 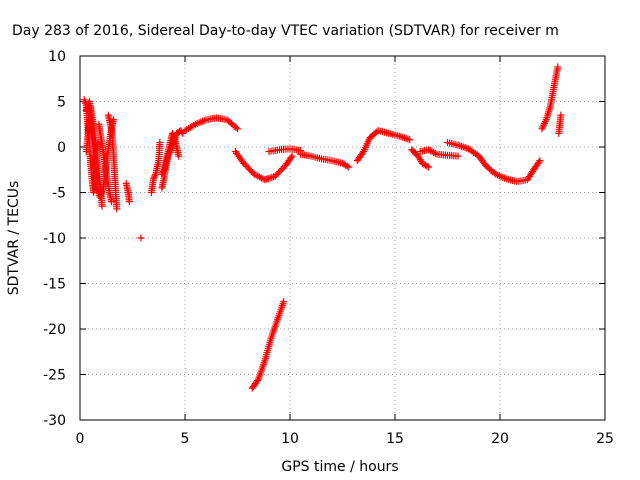 I want to click on y-tick-label: -10, so click(x=54, y=239).